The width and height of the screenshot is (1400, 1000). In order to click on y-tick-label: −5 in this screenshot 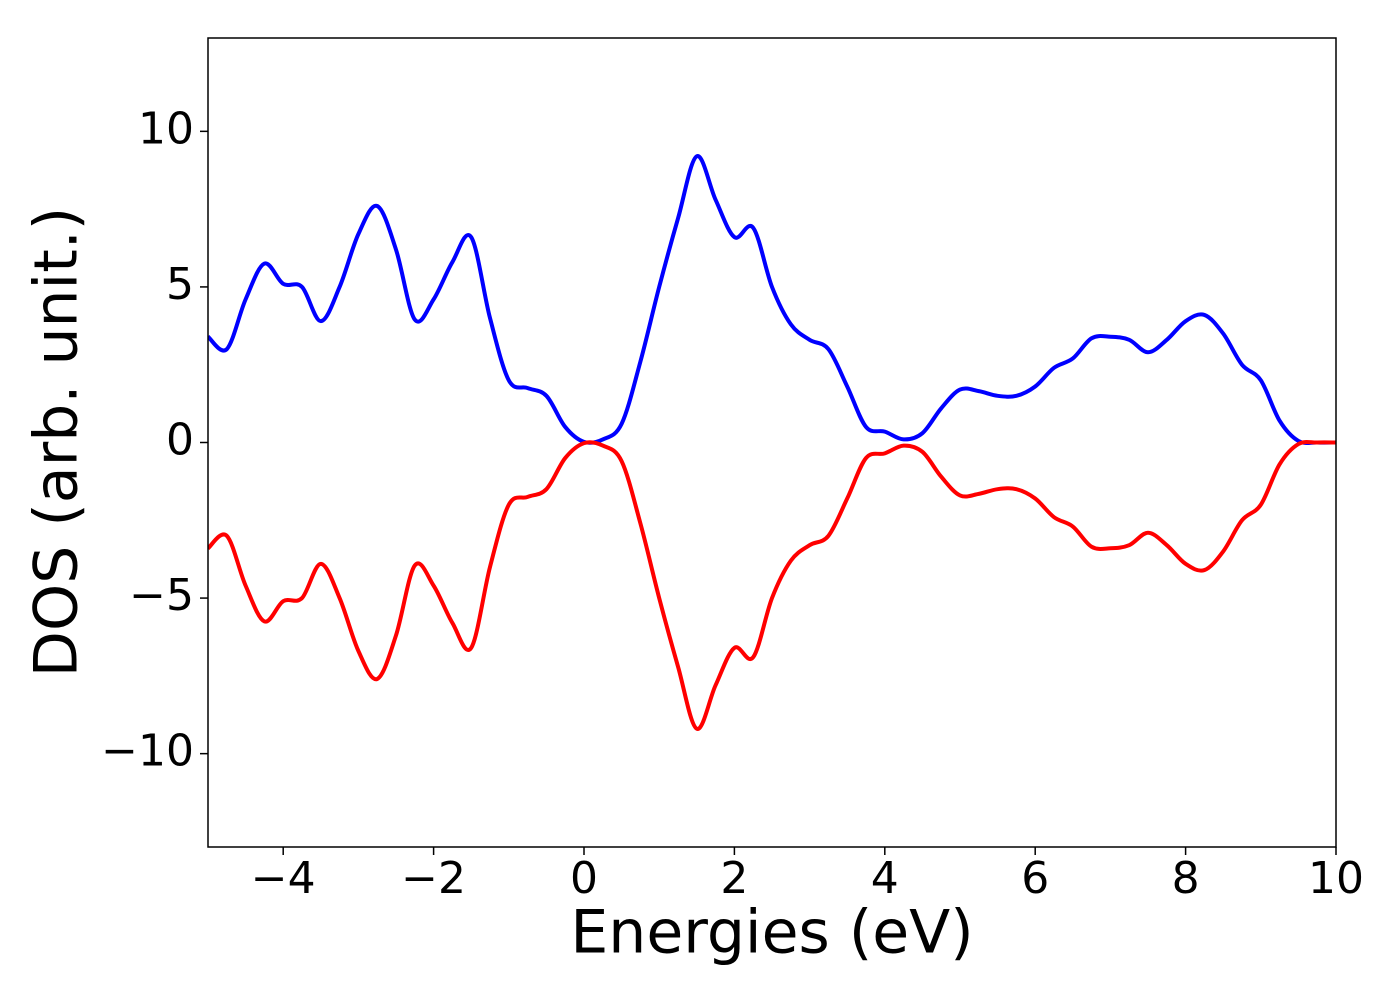, I will do `click(161, 595)`.